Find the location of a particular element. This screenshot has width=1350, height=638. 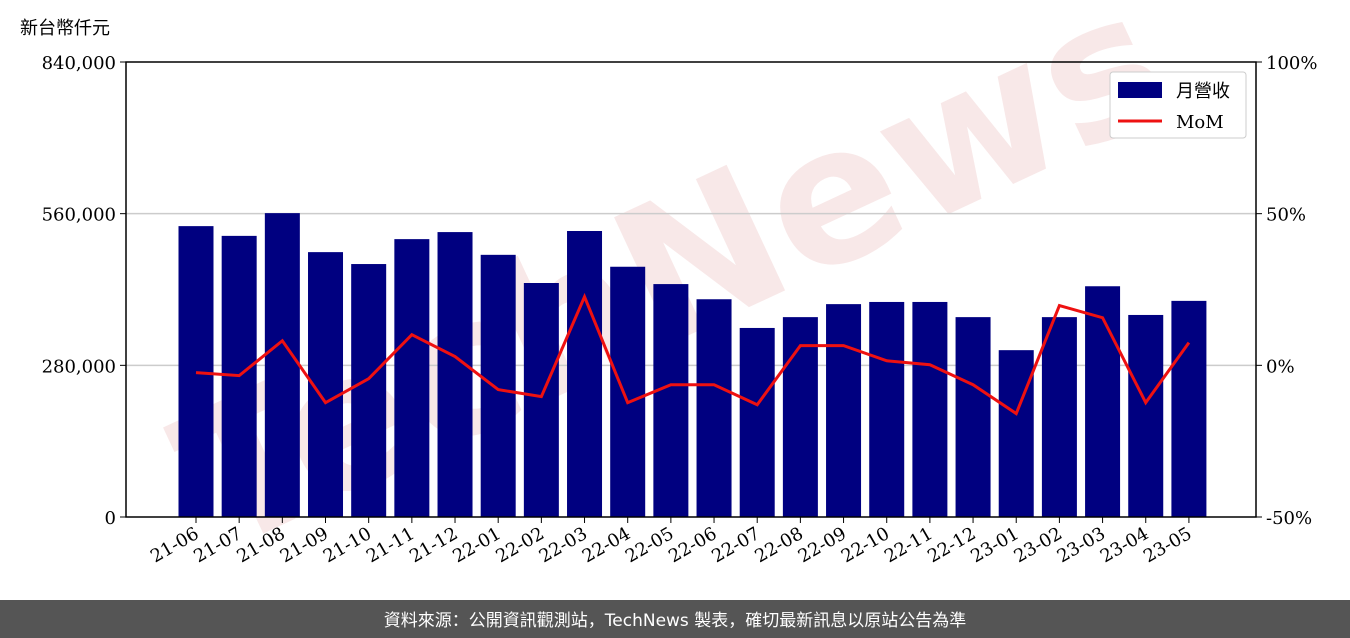

footer: 資料來源：公開資訊觀測站，TechNews 製表，確切最新訊息以原站公告為準 is located at coordinates (675, 621).